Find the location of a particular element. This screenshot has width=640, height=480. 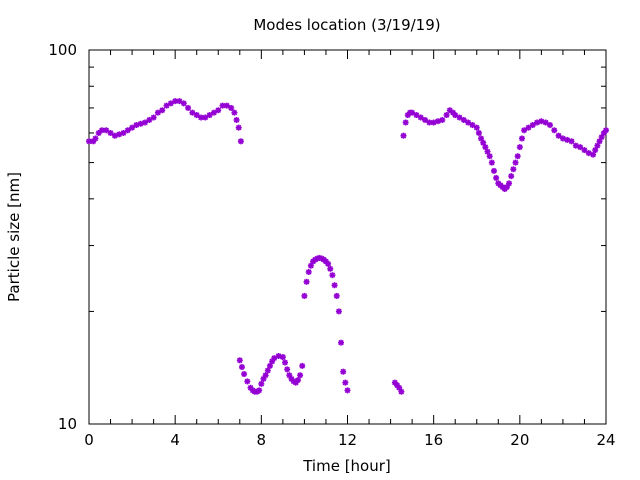

y-axis-tick-labels: 10 100 is located at coordinates (62, 237).